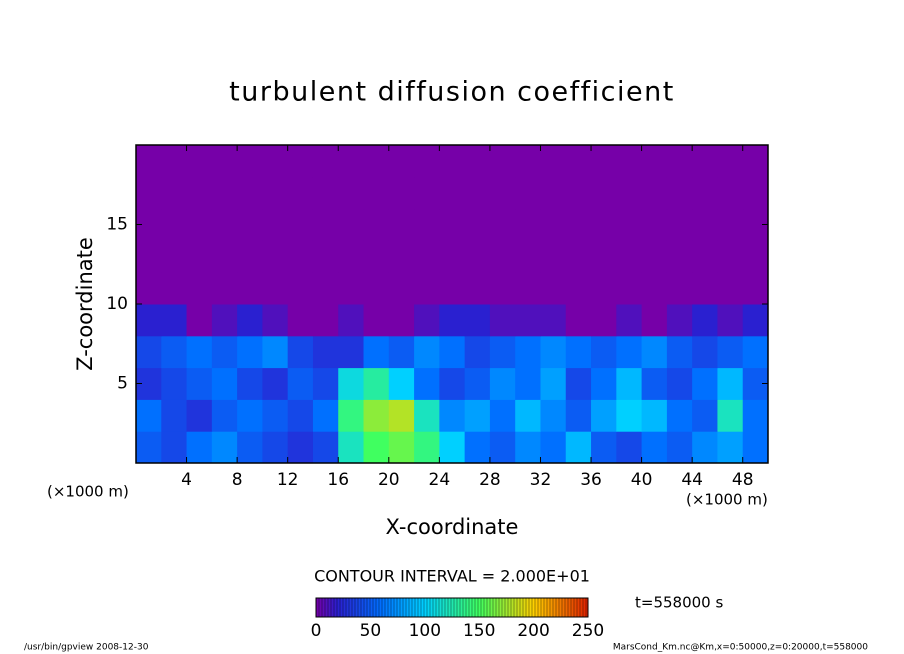 This screenshot has width=904, height=654. What do you see at coordinates (452, 576) in the screenshot?
I see `contour-interval: CONTOUR INTERVAL = 2.000E+01` at bounding box center [452, 576].